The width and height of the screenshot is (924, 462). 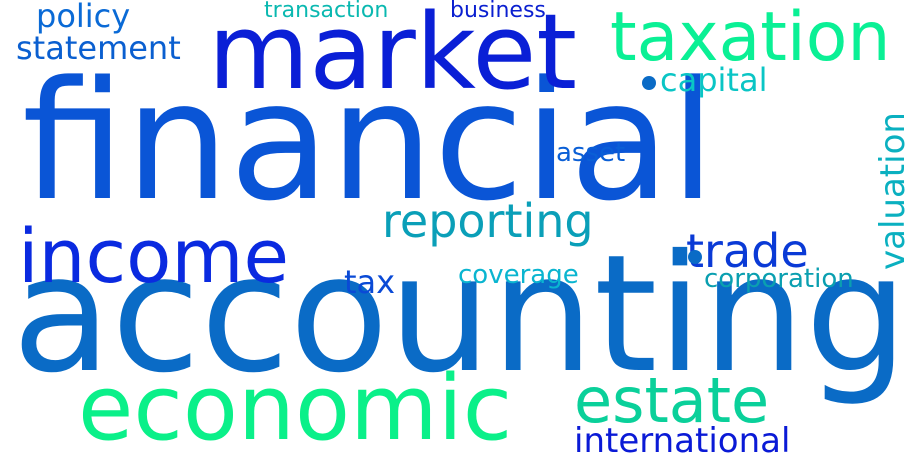 What do you see at coordinates (682, 441) in the screenshot?
I see `word-international: international` at bounding box center [682, 441].